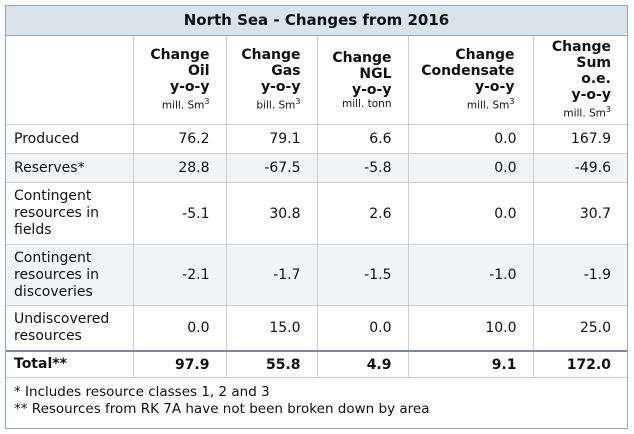  What do you see at coordinates (362, 364) in the screenshot?
I see `cell-value: 4.9` at bounding box center [362, 364].